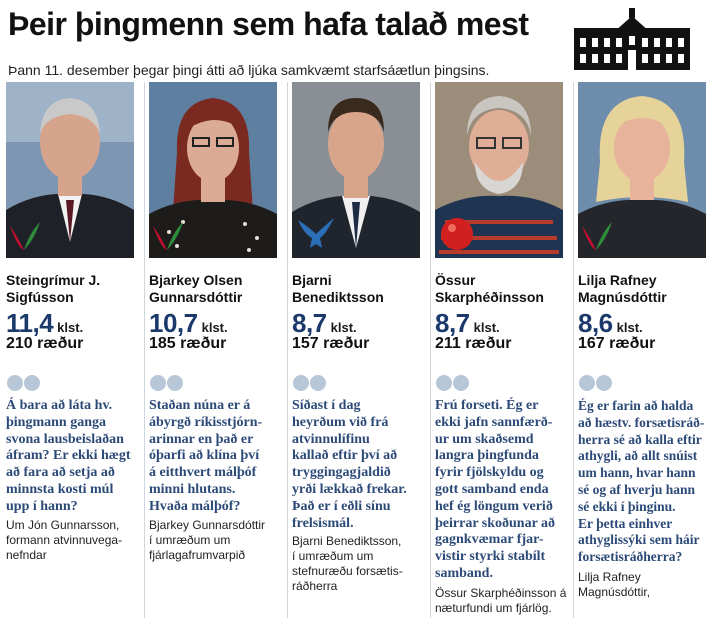 The width and height of the screenshot is (713, 624). I want to click on speaking-hours: 8,6 klst., so click(610, 323).